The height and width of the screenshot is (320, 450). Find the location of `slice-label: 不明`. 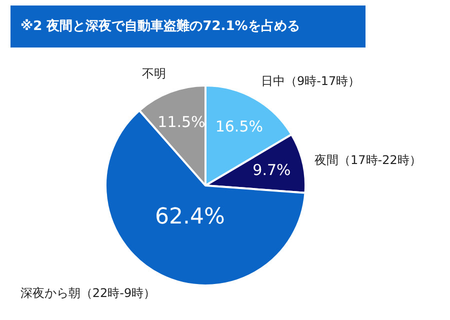

slice-label: 不明 is located at coordinates (154, 73).